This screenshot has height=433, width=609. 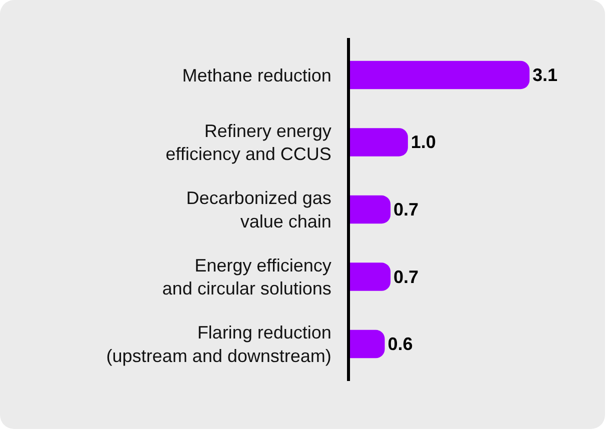 What do you see at coordinates (545, 74) in the screenshot?
I see `data-label: 3.1` at bounding box center [545, 74].